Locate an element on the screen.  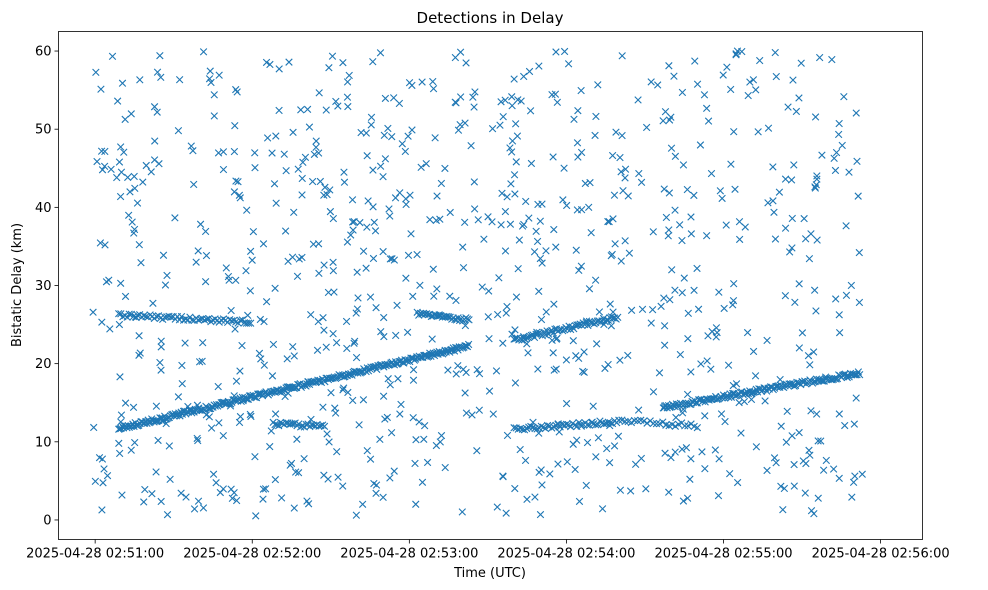
y-tick-label: 30 is located at coordinates (43, 286).